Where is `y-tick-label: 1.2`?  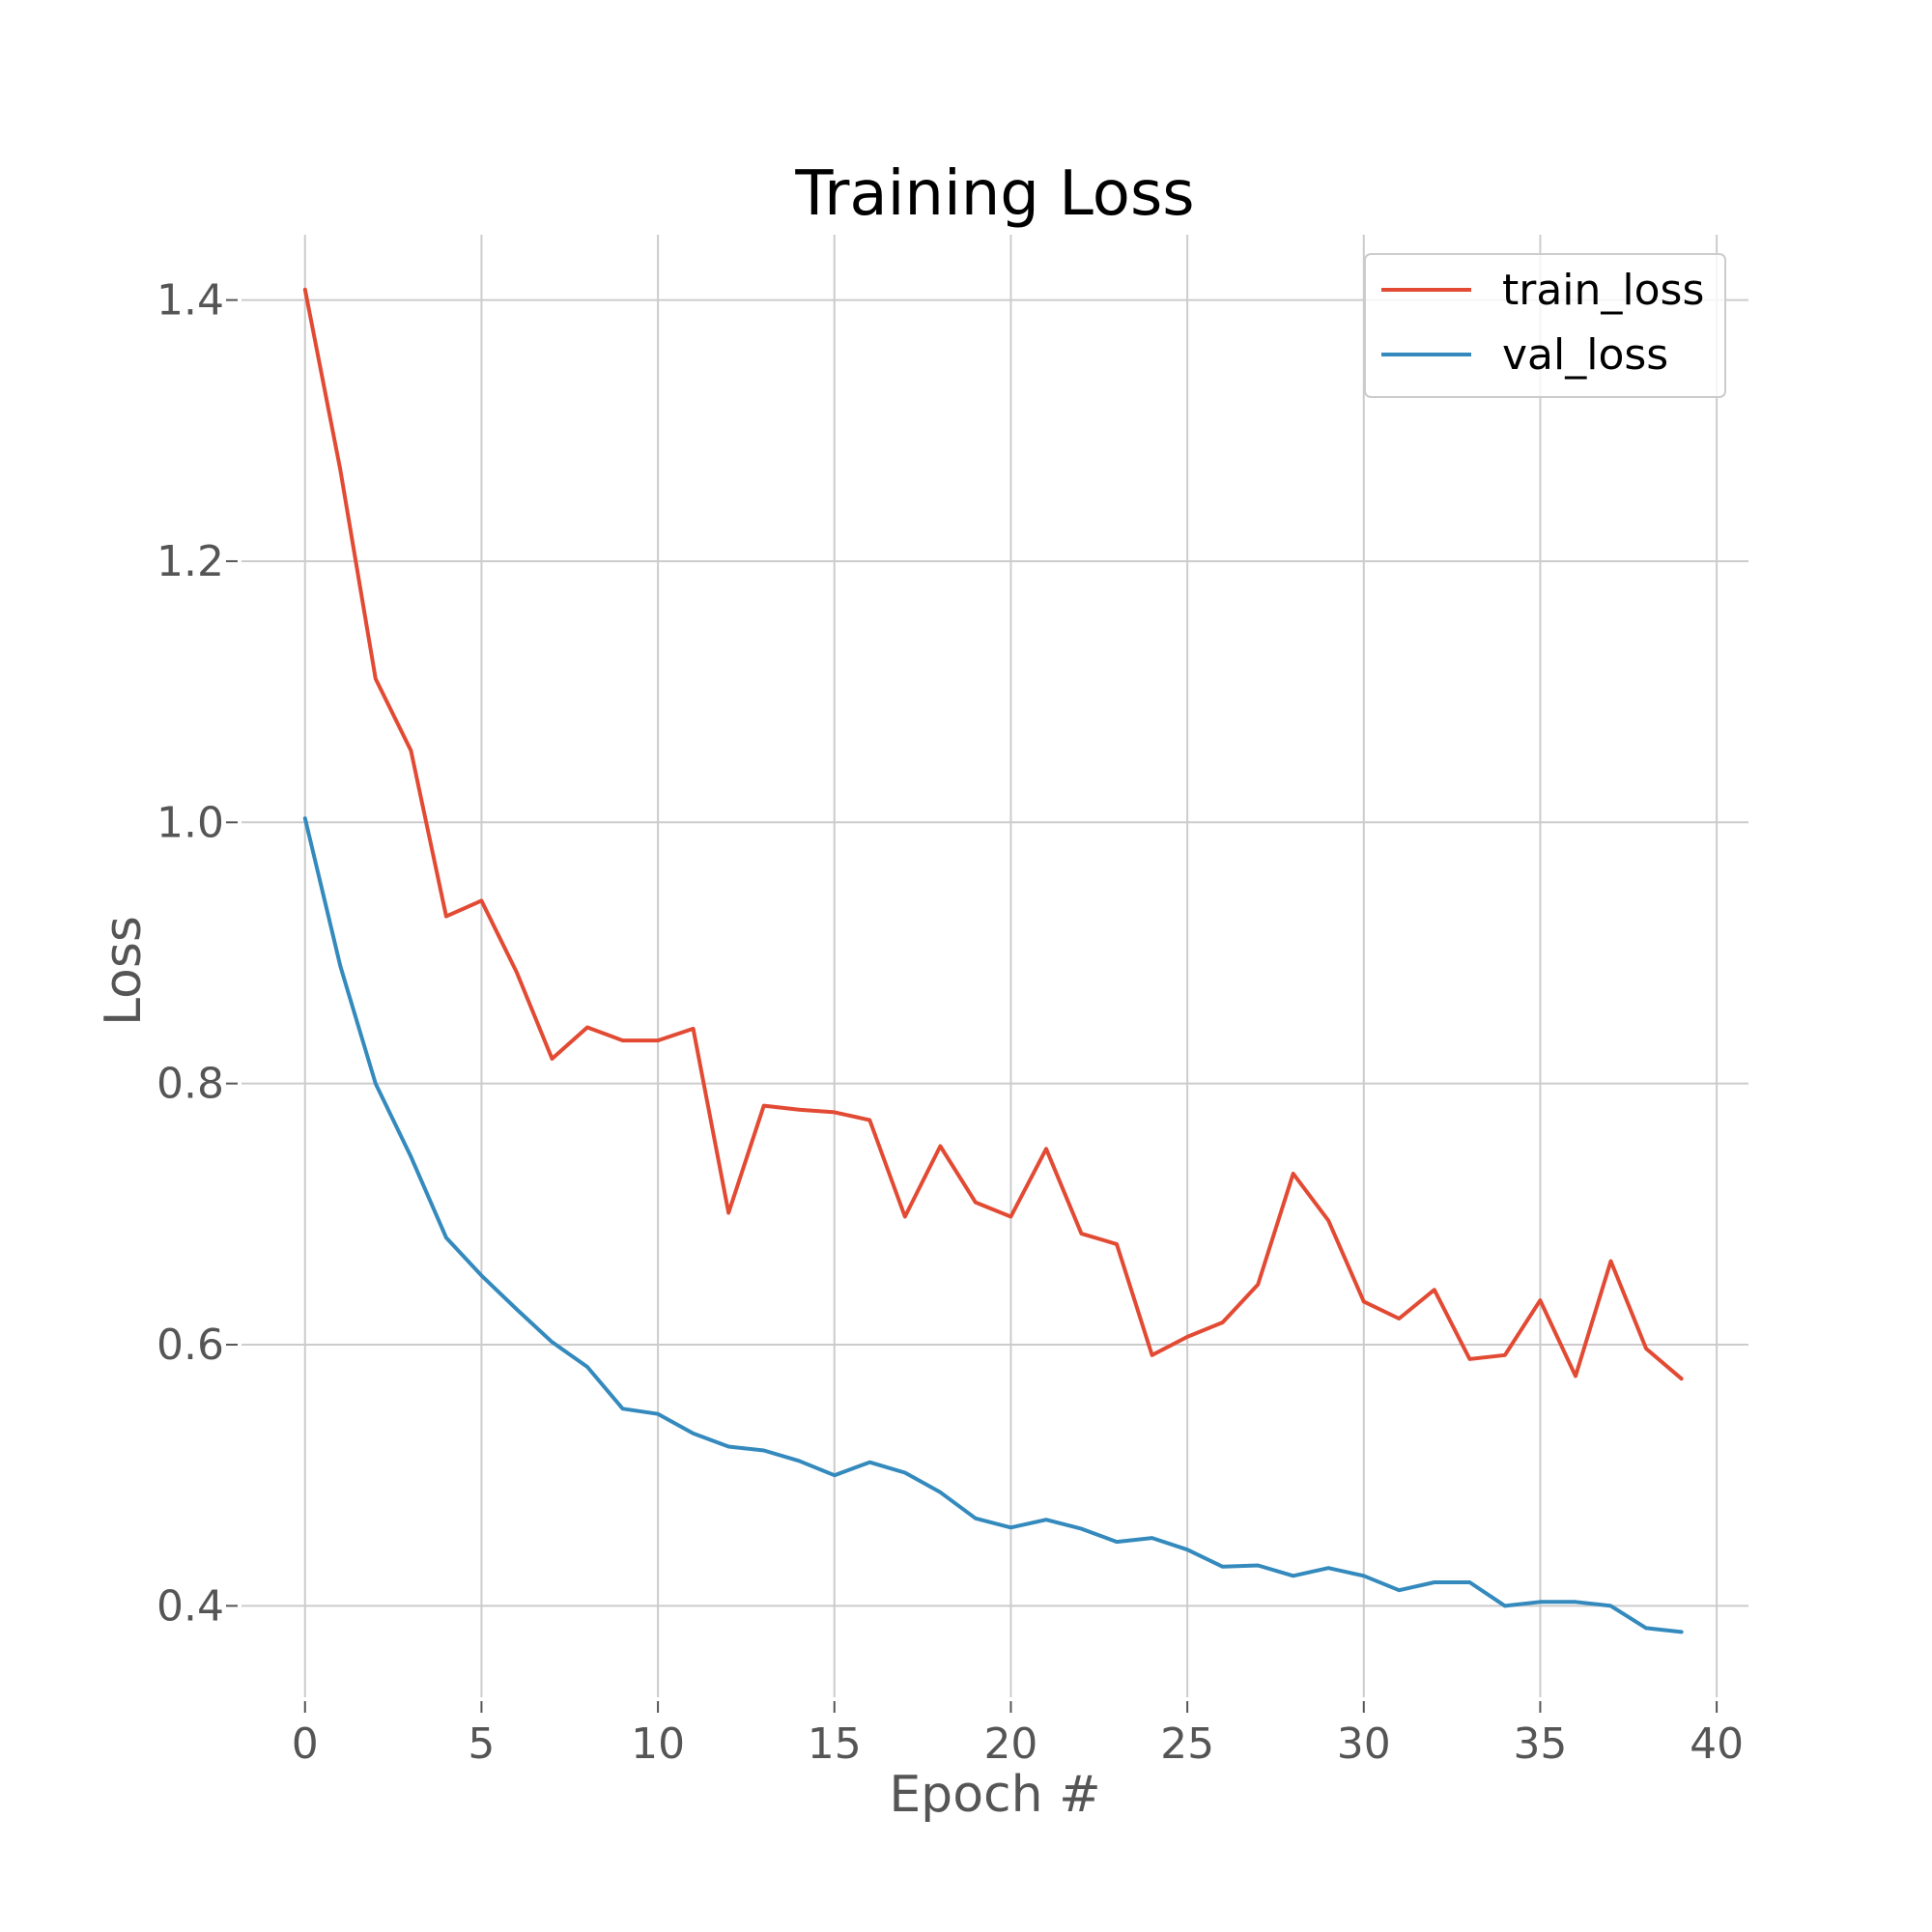
y-tick-label: 1.2 is located at coordinates (190, 561).